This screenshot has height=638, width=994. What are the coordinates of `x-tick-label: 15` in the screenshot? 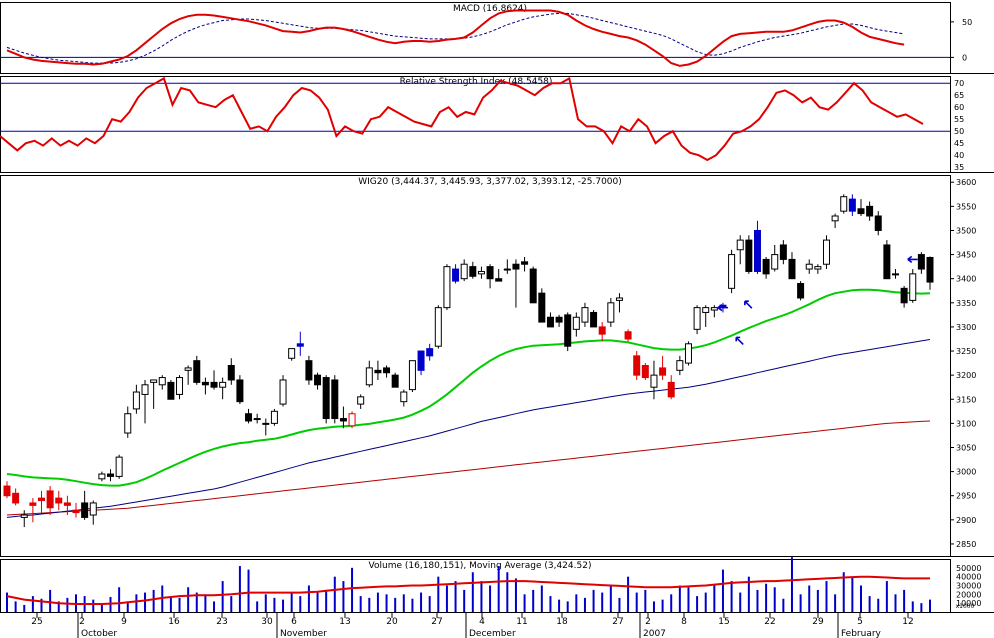 It's located at (723, 622).